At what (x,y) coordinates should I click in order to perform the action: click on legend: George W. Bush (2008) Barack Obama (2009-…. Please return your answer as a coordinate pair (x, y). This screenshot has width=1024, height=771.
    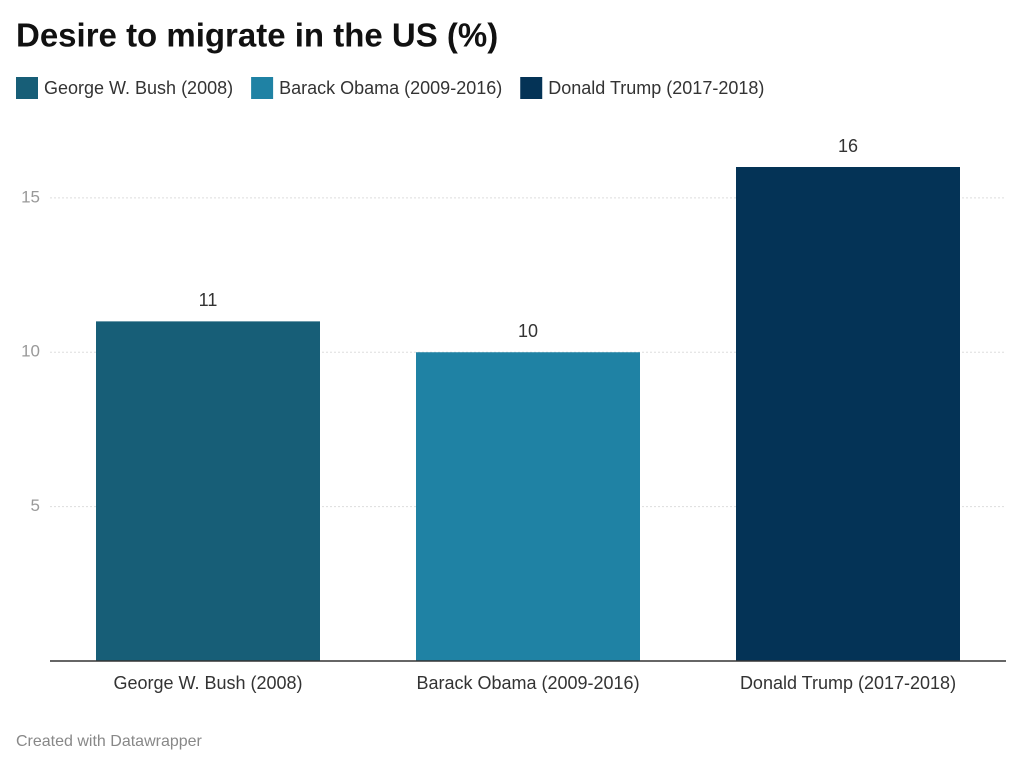
    Looking at the image, I should click on (390, 88).